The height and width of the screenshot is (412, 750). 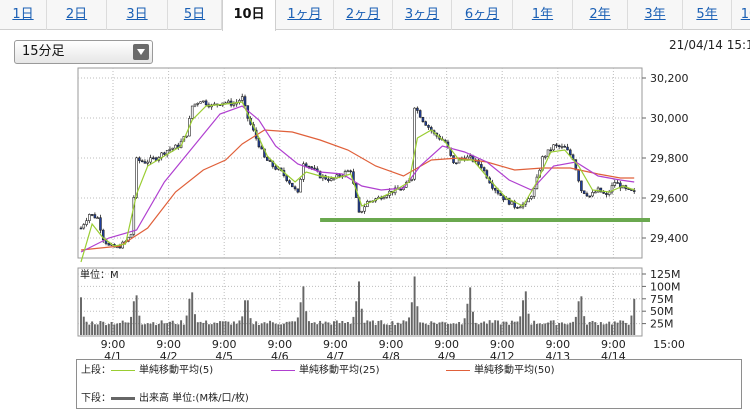 I want to click on legend-upper-row: 上段： 単純移動平均(5) 単純移動平均(25) 単純移動平均(50), so click(x=406, y=371).